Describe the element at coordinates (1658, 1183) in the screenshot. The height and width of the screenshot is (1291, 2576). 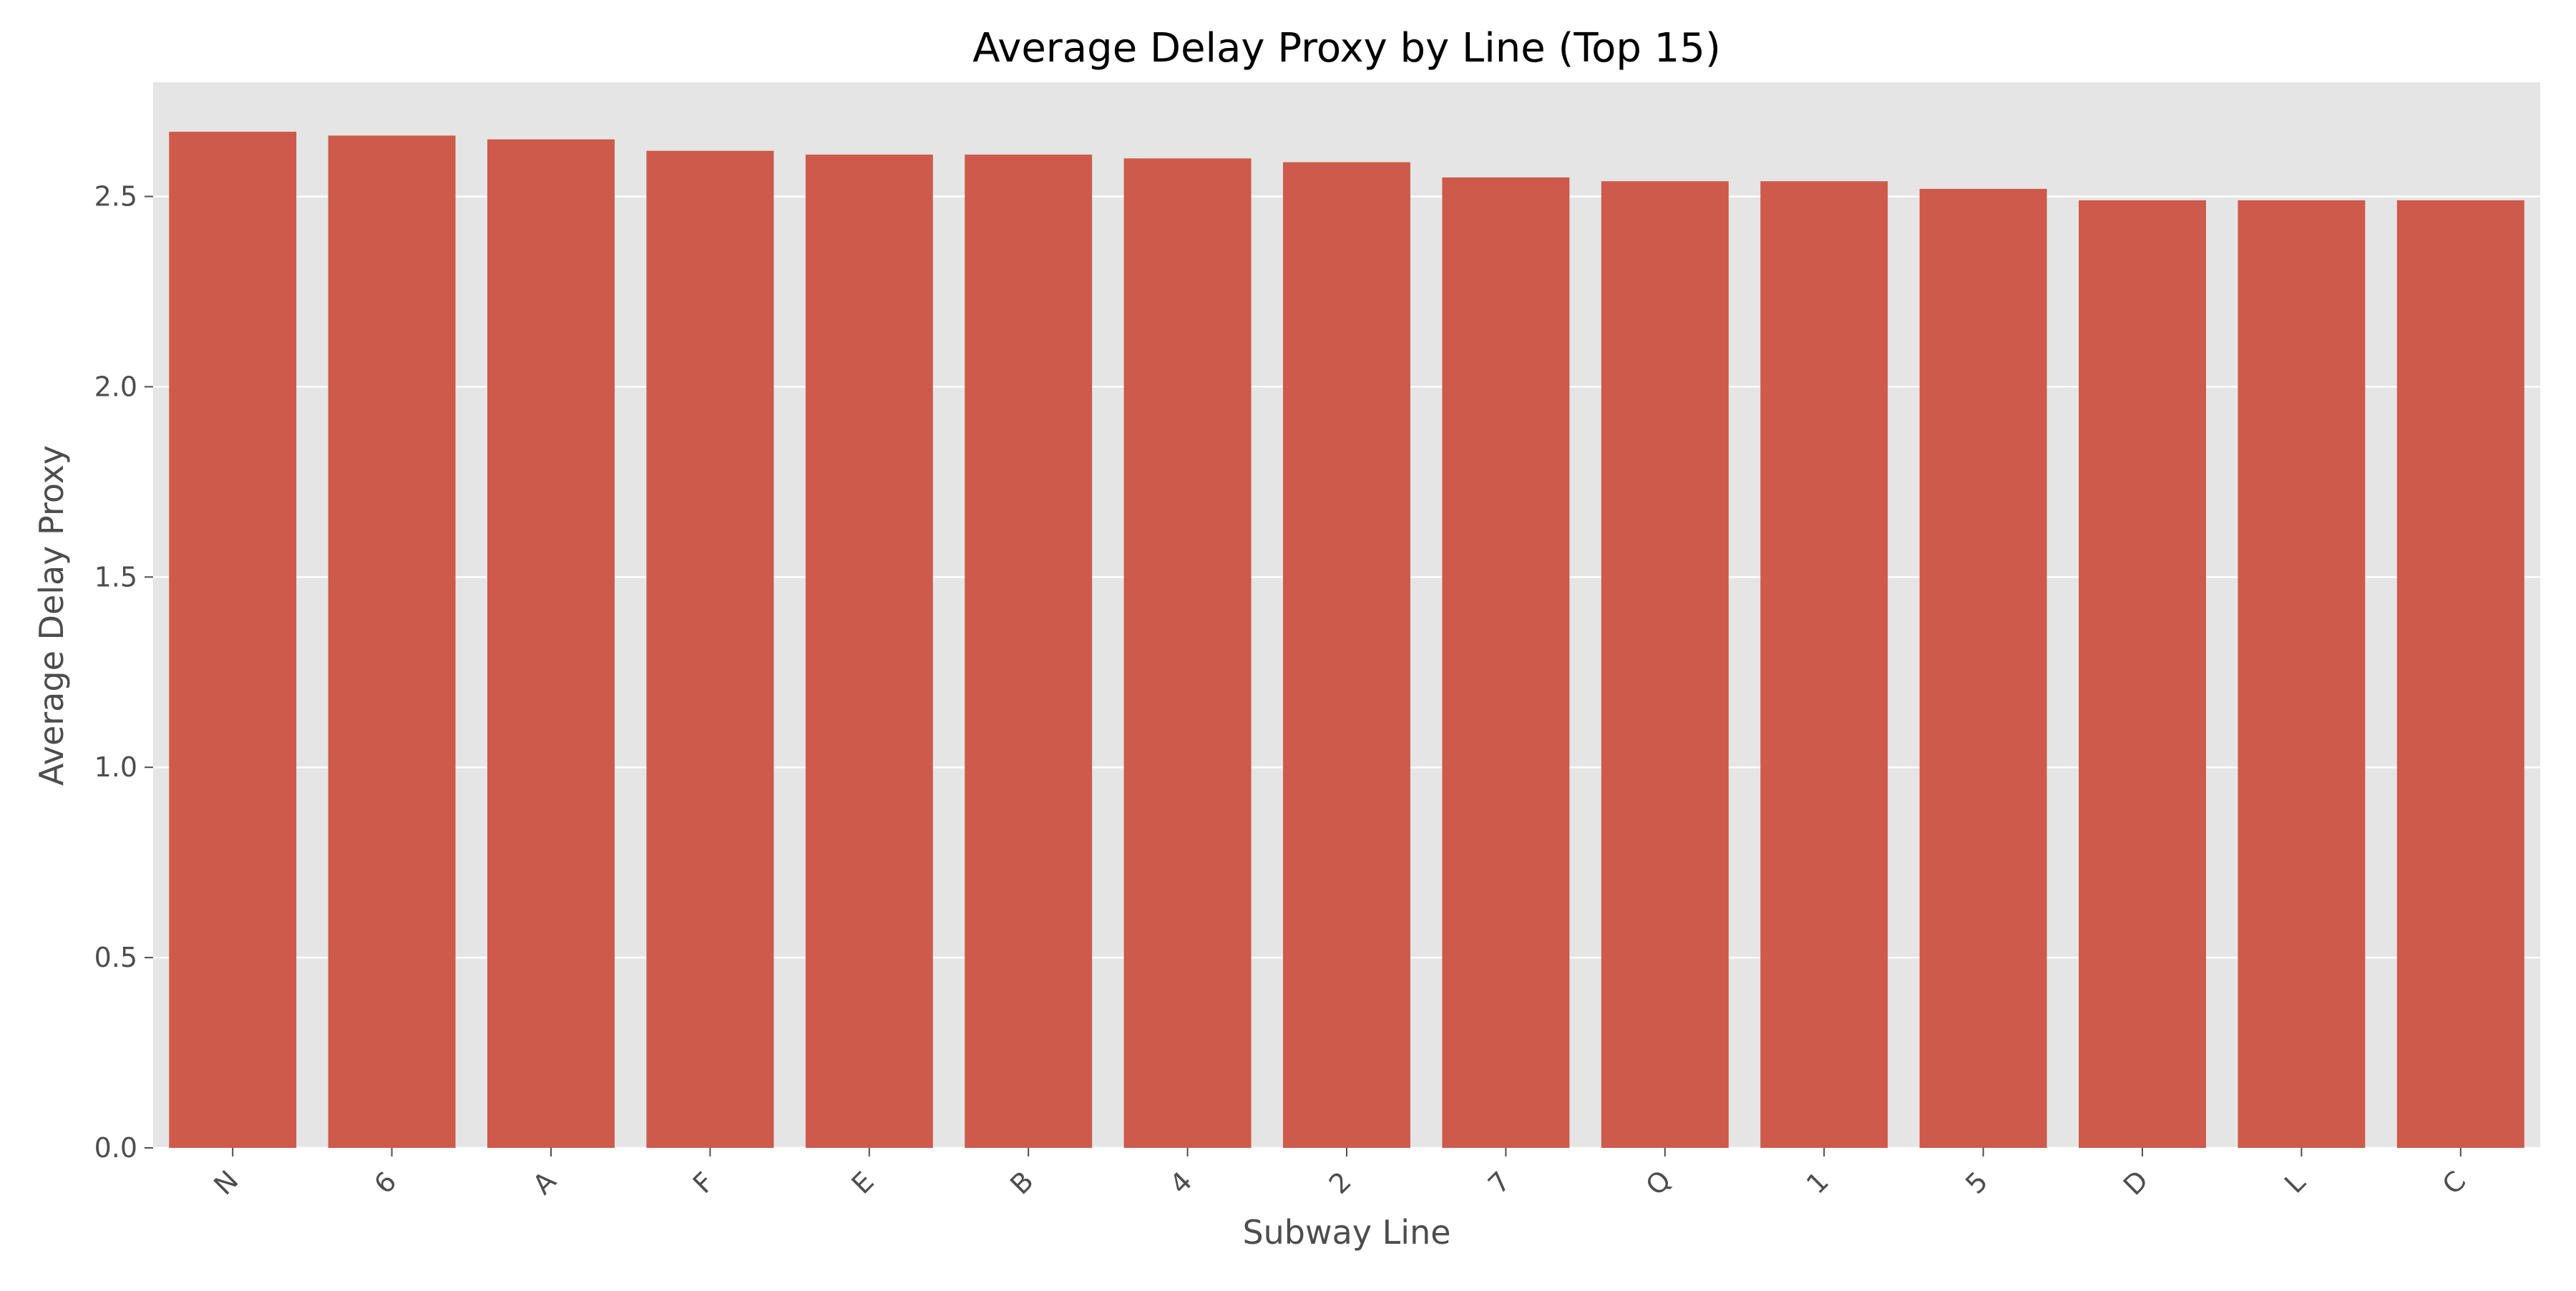
I see `x-tick-label: Q` at that location.